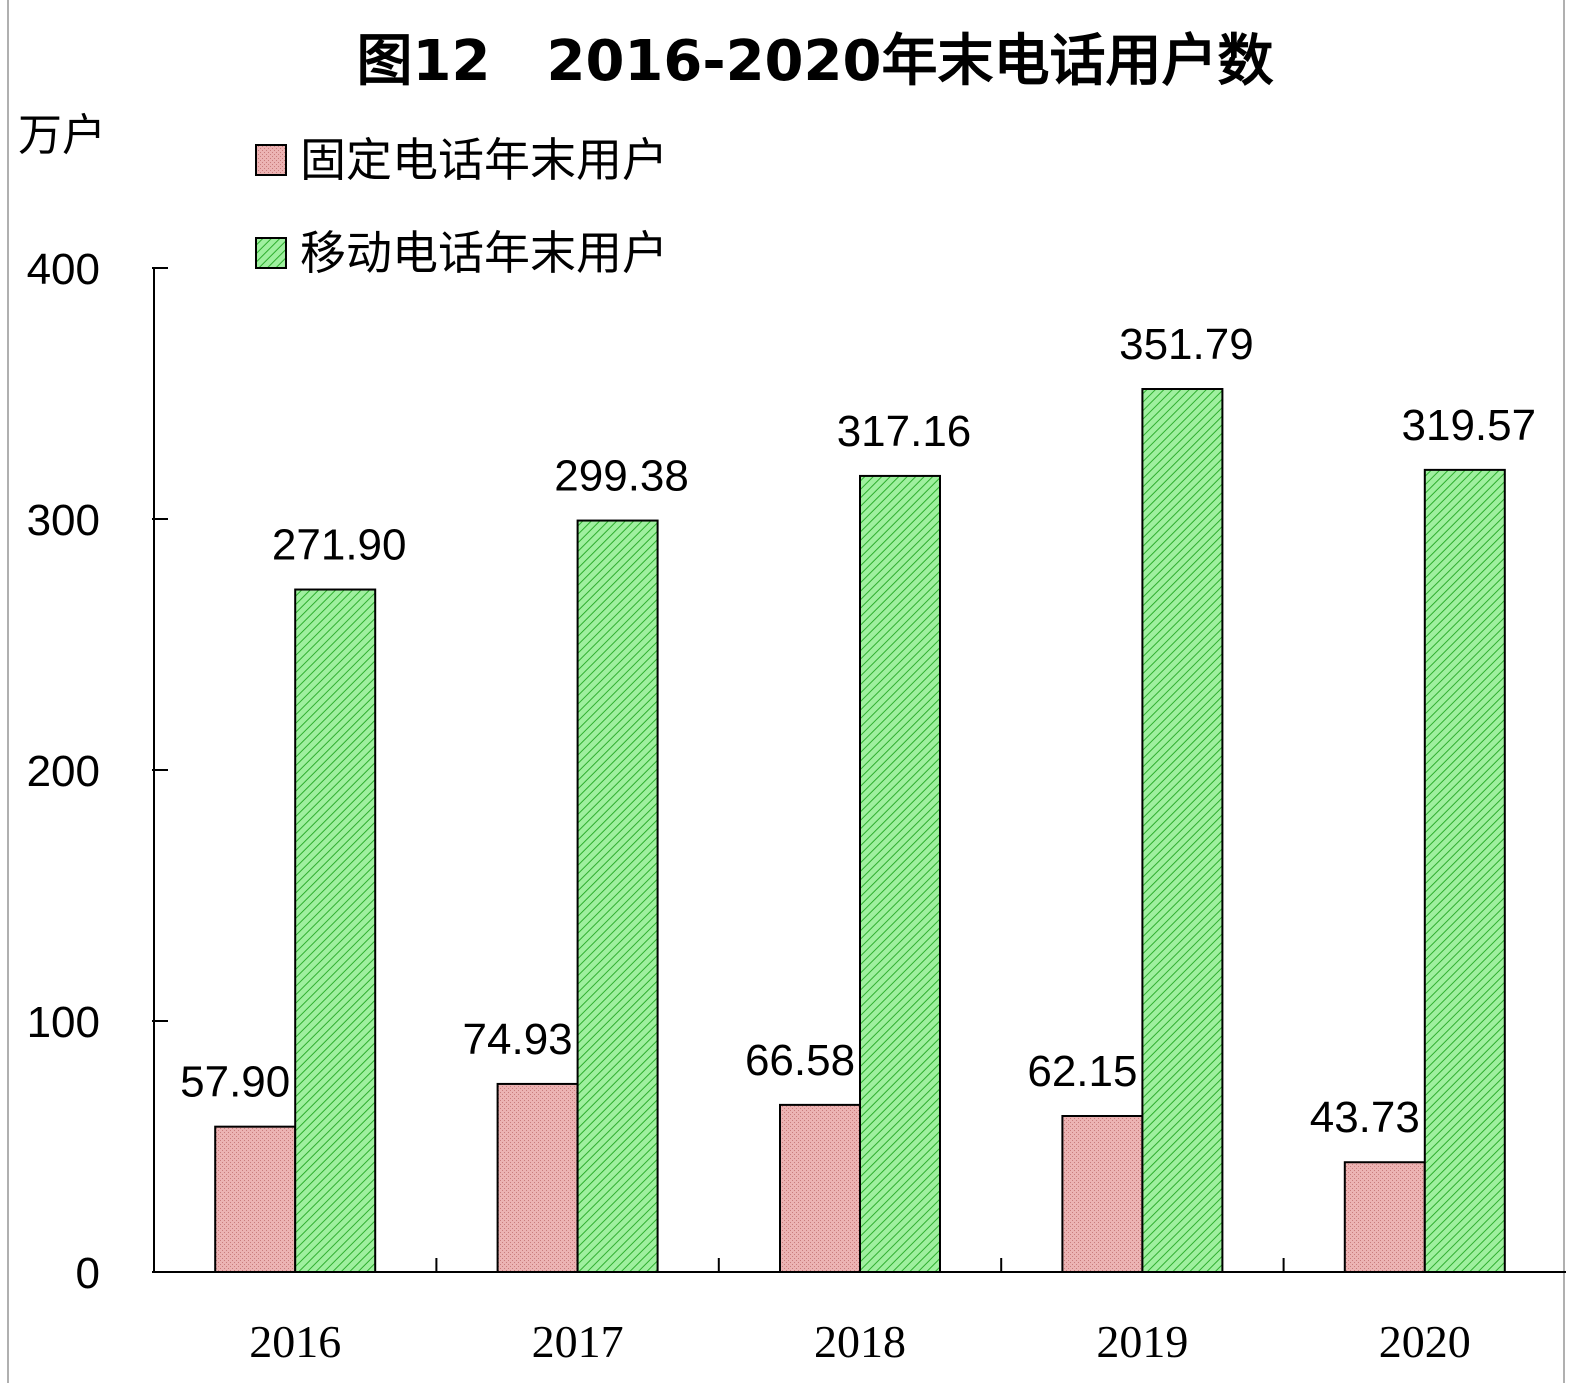 The height and width of the screenshot is (1383, 1573). Describe the element at coordinates (815, 61) in the screenshot. I see `chart-title: 图12 2016-2020年末电话用户数` at that location.